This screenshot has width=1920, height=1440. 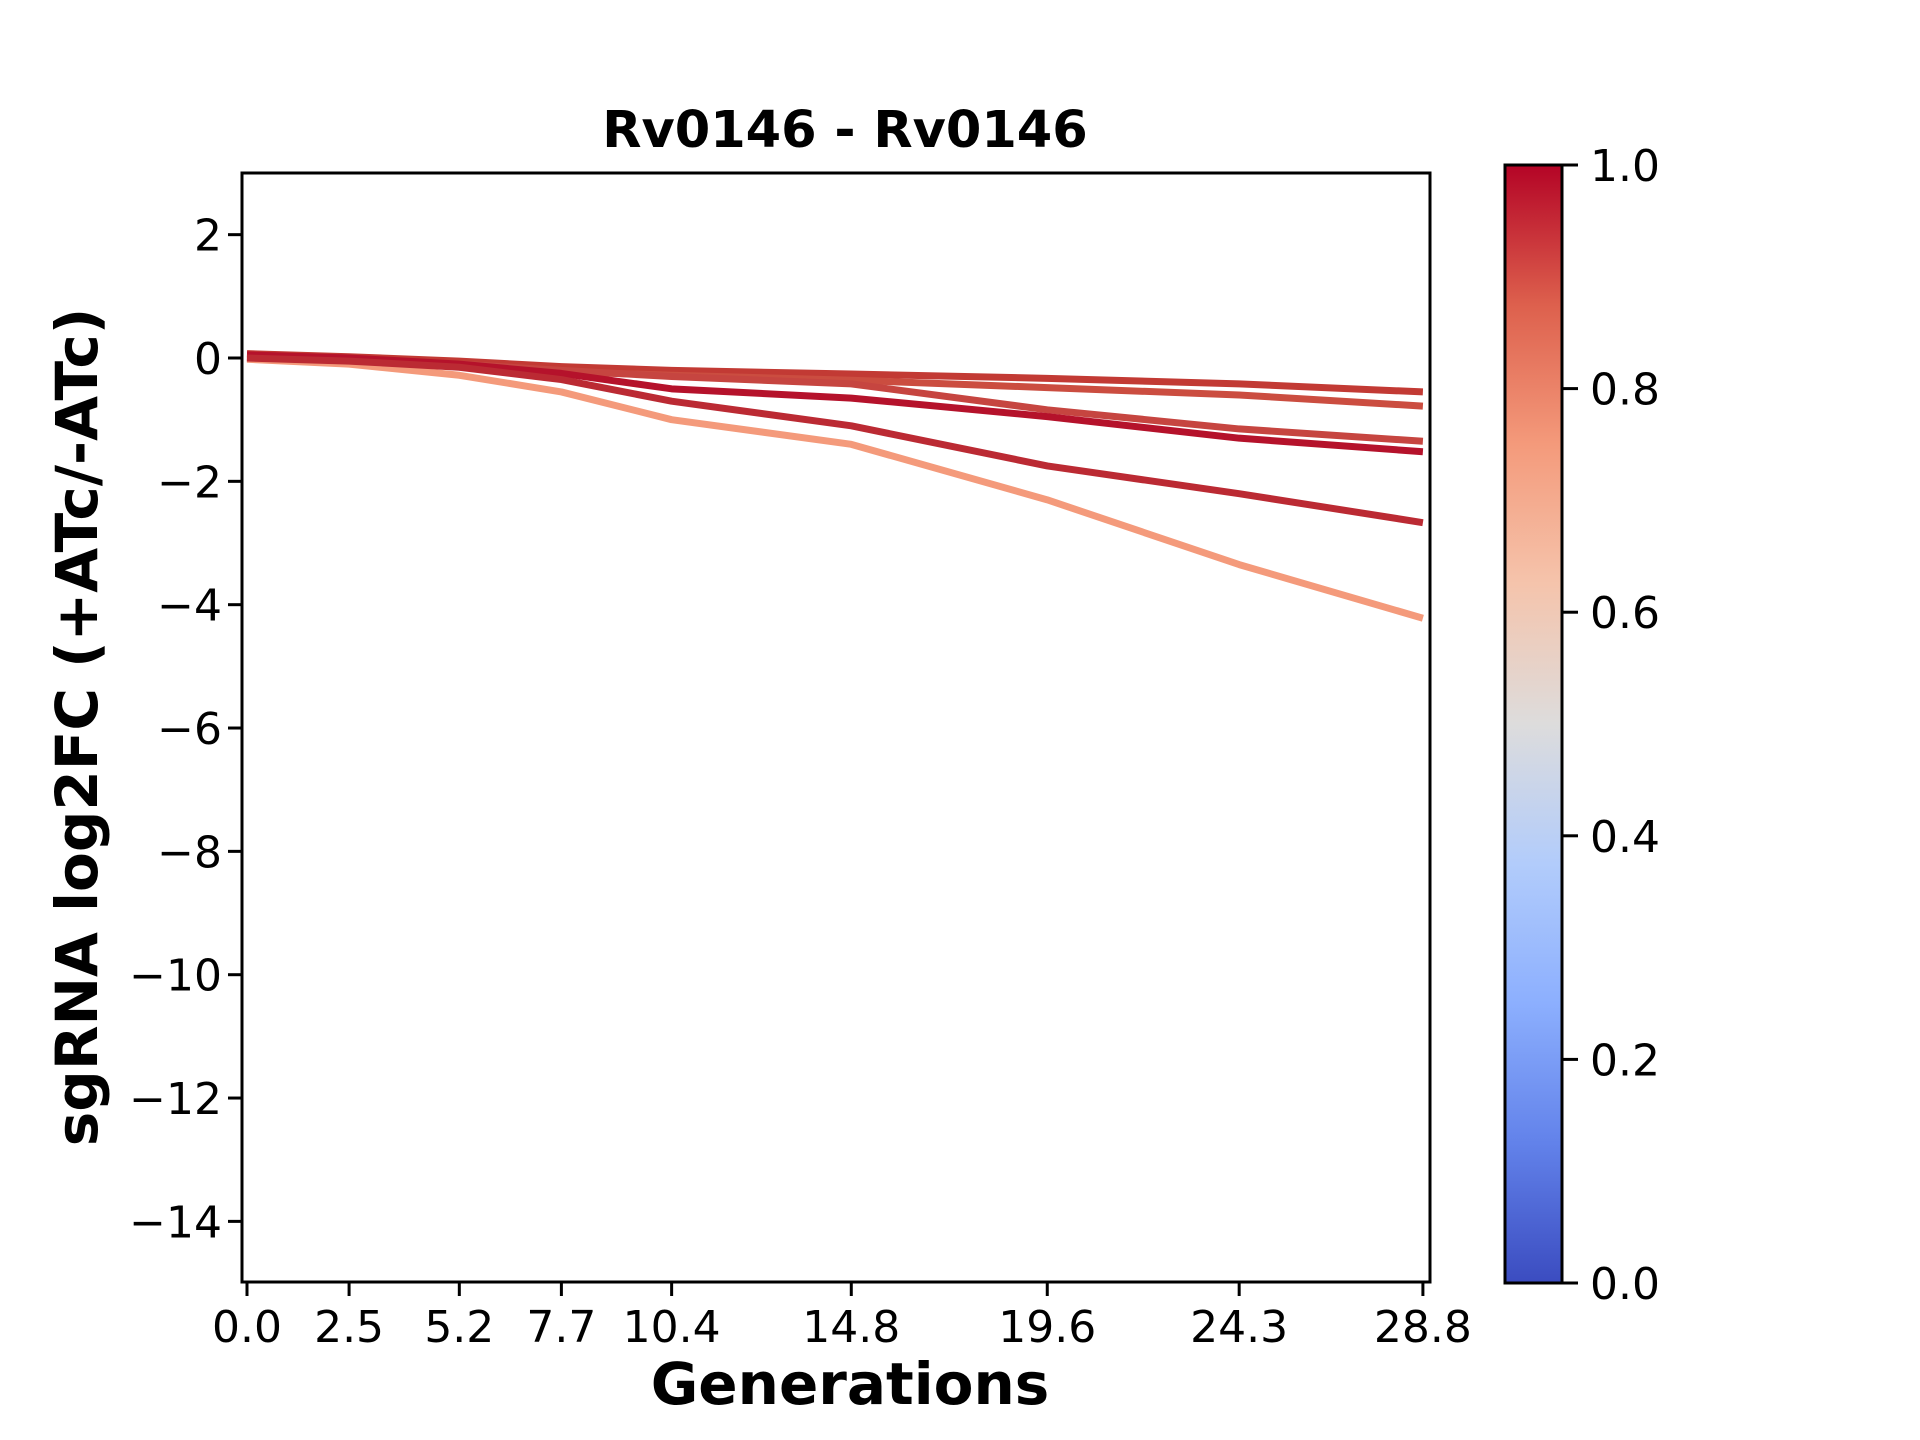 What do you see at coordinates (77, 727) in the screenshot?
I see `y-axis-label: sgRNA log2FC (+ATc/-ATc)` at bounding box center [77, 727].